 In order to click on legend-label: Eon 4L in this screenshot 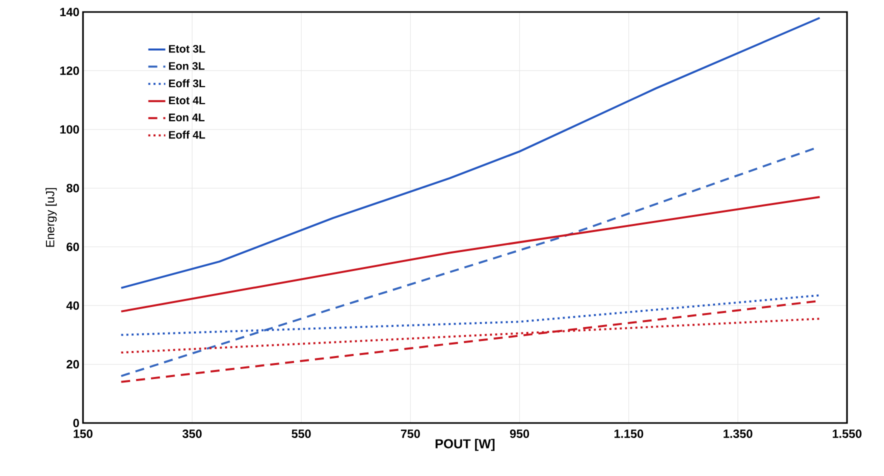, I will do `click(186, 118)`.